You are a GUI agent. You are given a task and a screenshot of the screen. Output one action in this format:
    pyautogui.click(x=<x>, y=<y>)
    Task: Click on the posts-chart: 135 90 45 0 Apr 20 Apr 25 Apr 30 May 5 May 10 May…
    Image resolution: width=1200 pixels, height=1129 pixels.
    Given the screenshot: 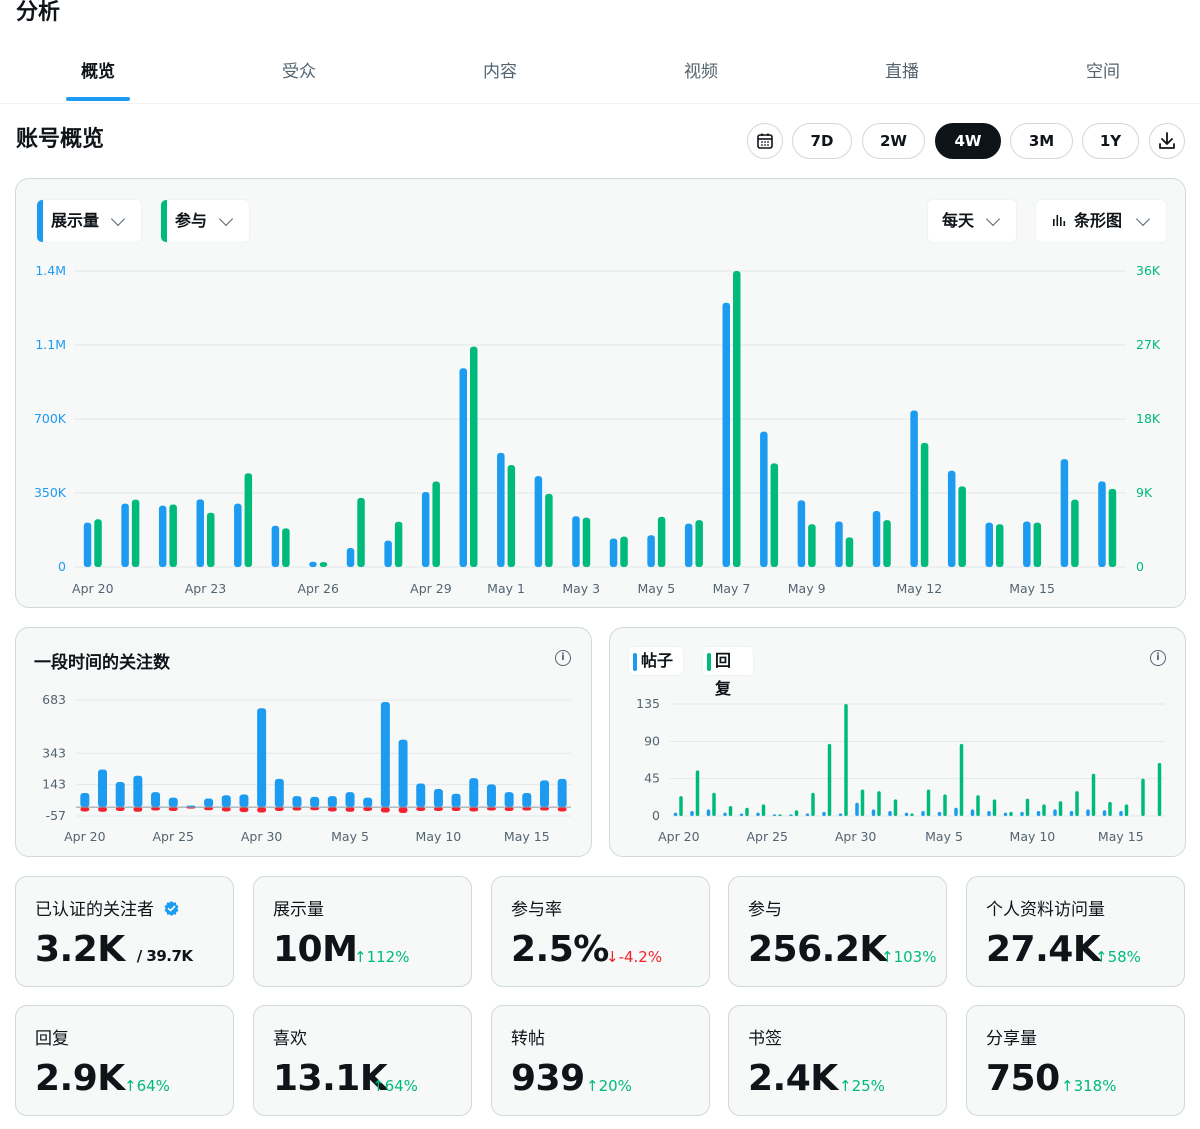 What is the action you would take?
    pyautogui.click(x=900, y=770)
    